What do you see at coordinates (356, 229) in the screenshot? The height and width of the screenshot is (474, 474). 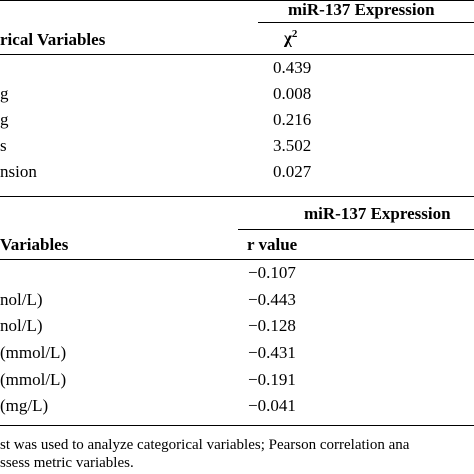 I see `table2-group-rule` at bounding box center [356, 229].